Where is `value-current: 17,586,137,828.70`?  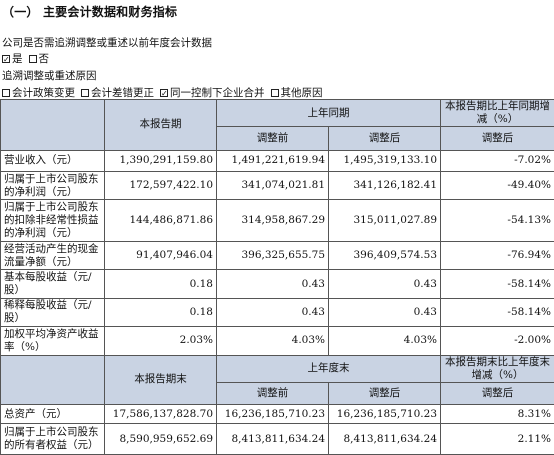
value-current: 17,586,137,828.70 is located at coordinates (160, 414).